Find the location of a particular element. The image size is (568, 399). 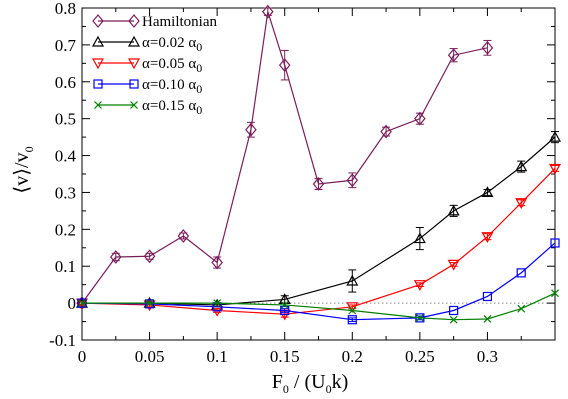

y-tick-label: 0.7 is located at coordinates (66, 45).